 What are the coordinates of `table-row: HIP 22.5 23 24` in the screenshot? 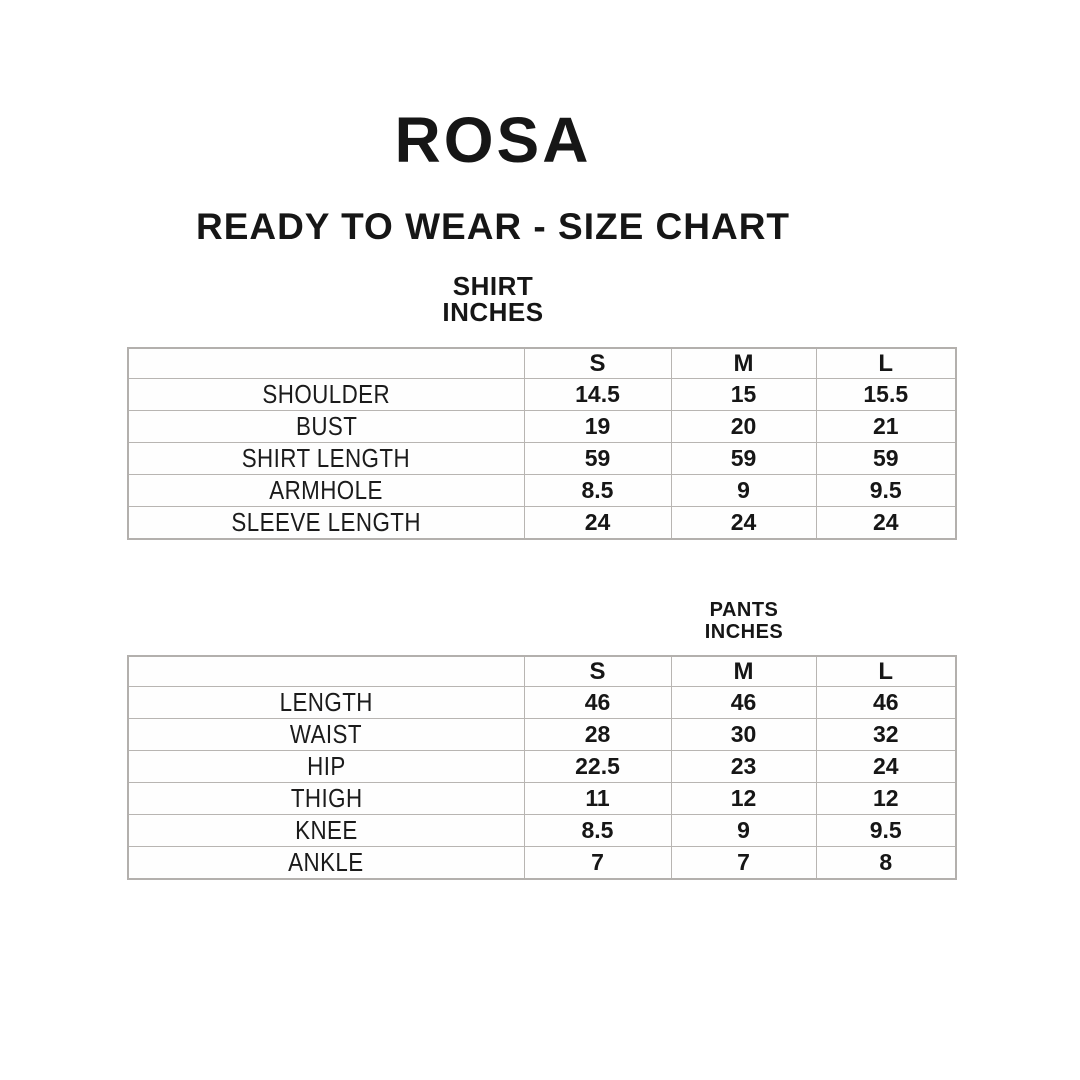 It's located at (542, 766).